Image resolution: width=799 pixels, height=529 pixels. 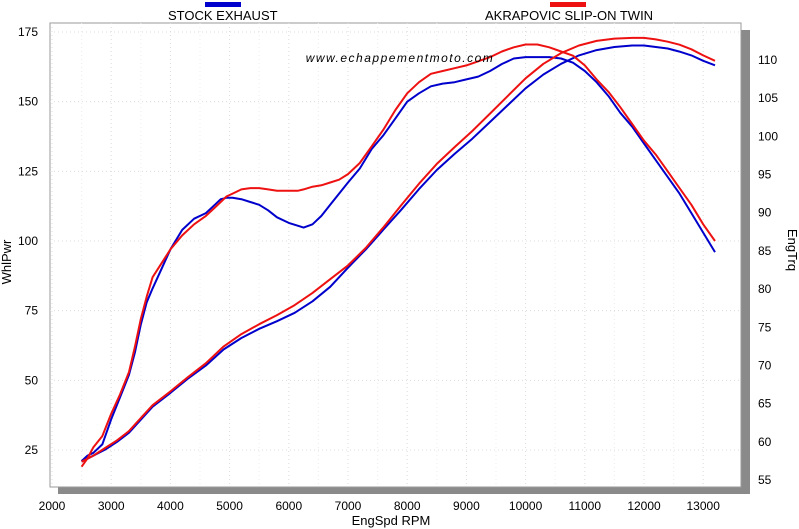 I want to click on y-right-tick-label: 100, so click(x=768, y=136).